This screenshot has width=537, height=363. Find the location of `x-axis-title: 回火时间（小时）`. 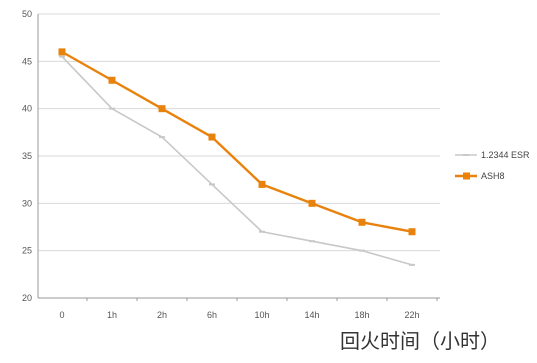

x-axis-title: 回火时间（小时） is located at coordinates (420, 341).